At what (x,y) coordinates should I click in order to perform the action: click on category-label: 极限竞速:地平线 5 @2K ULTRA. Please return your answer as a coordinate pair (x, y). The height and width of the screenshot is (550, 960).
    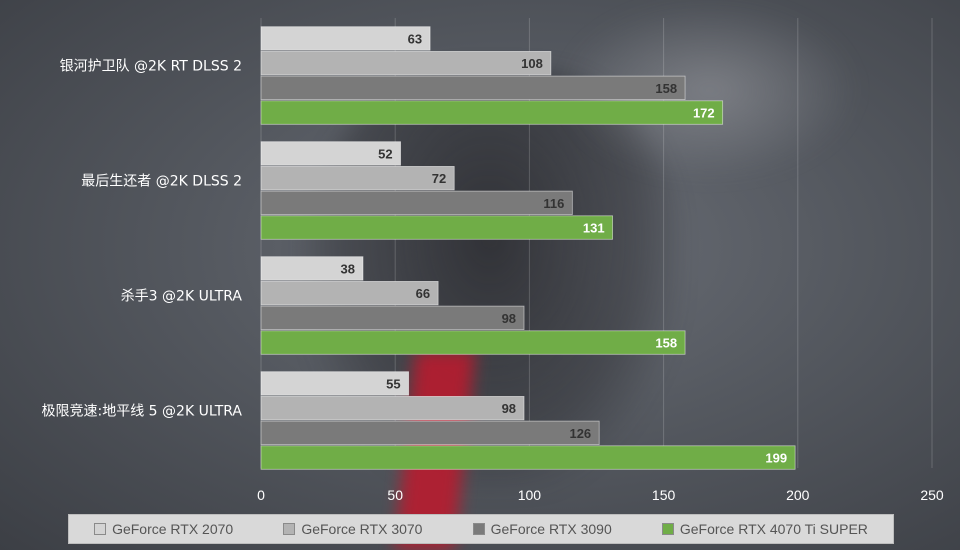
    Looking at the image, I should click on (142, 411).